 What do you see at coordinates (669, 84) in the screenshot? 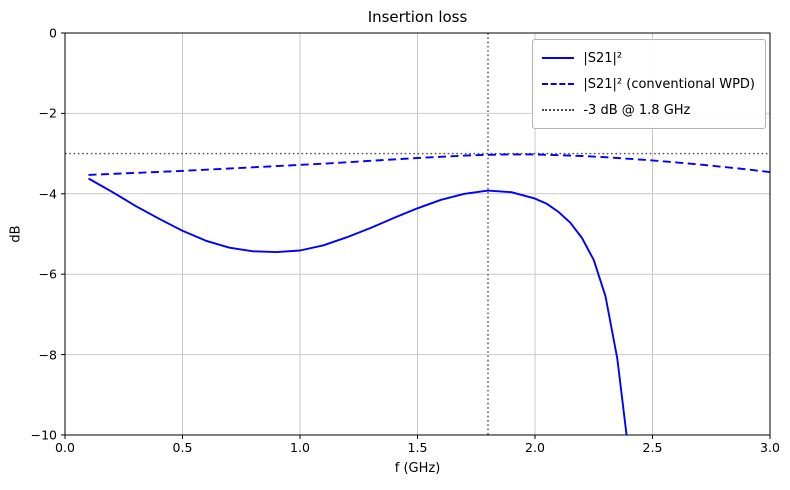
I see `legend-label: |S21|² (conventional WPD)` at bounding box center [669, 84].